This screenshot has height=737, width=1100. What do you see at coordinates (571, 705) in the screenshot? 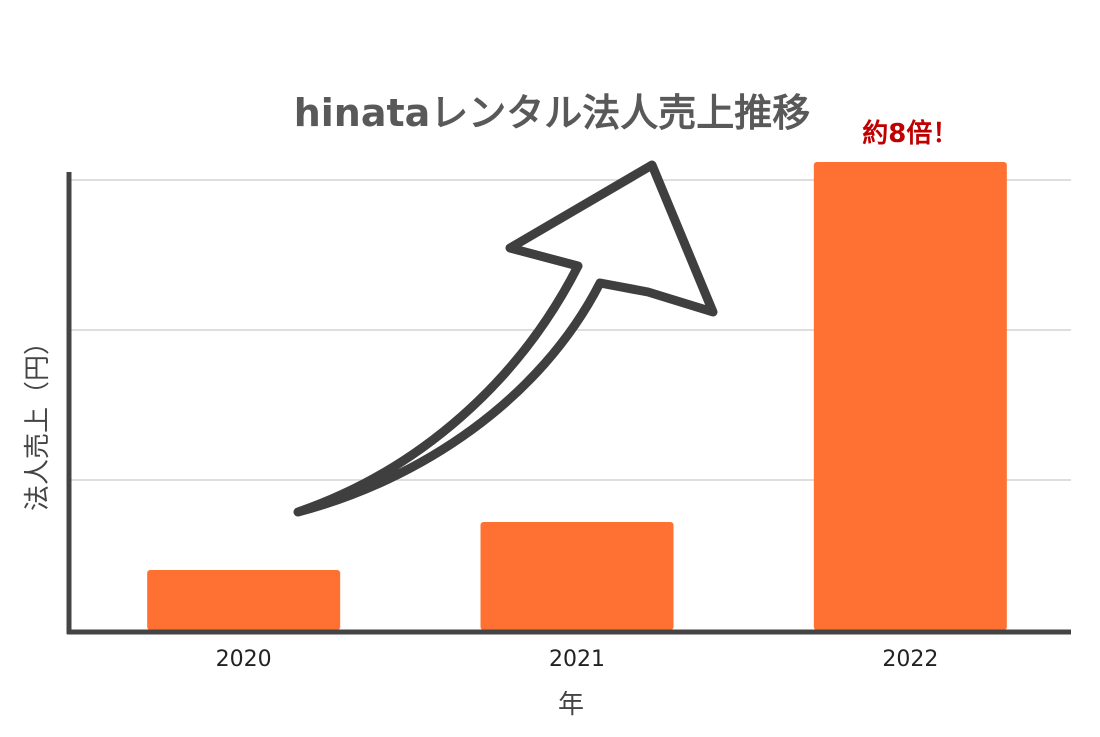
I see `x-axis-label: 年` at bounding box center [571, 705].